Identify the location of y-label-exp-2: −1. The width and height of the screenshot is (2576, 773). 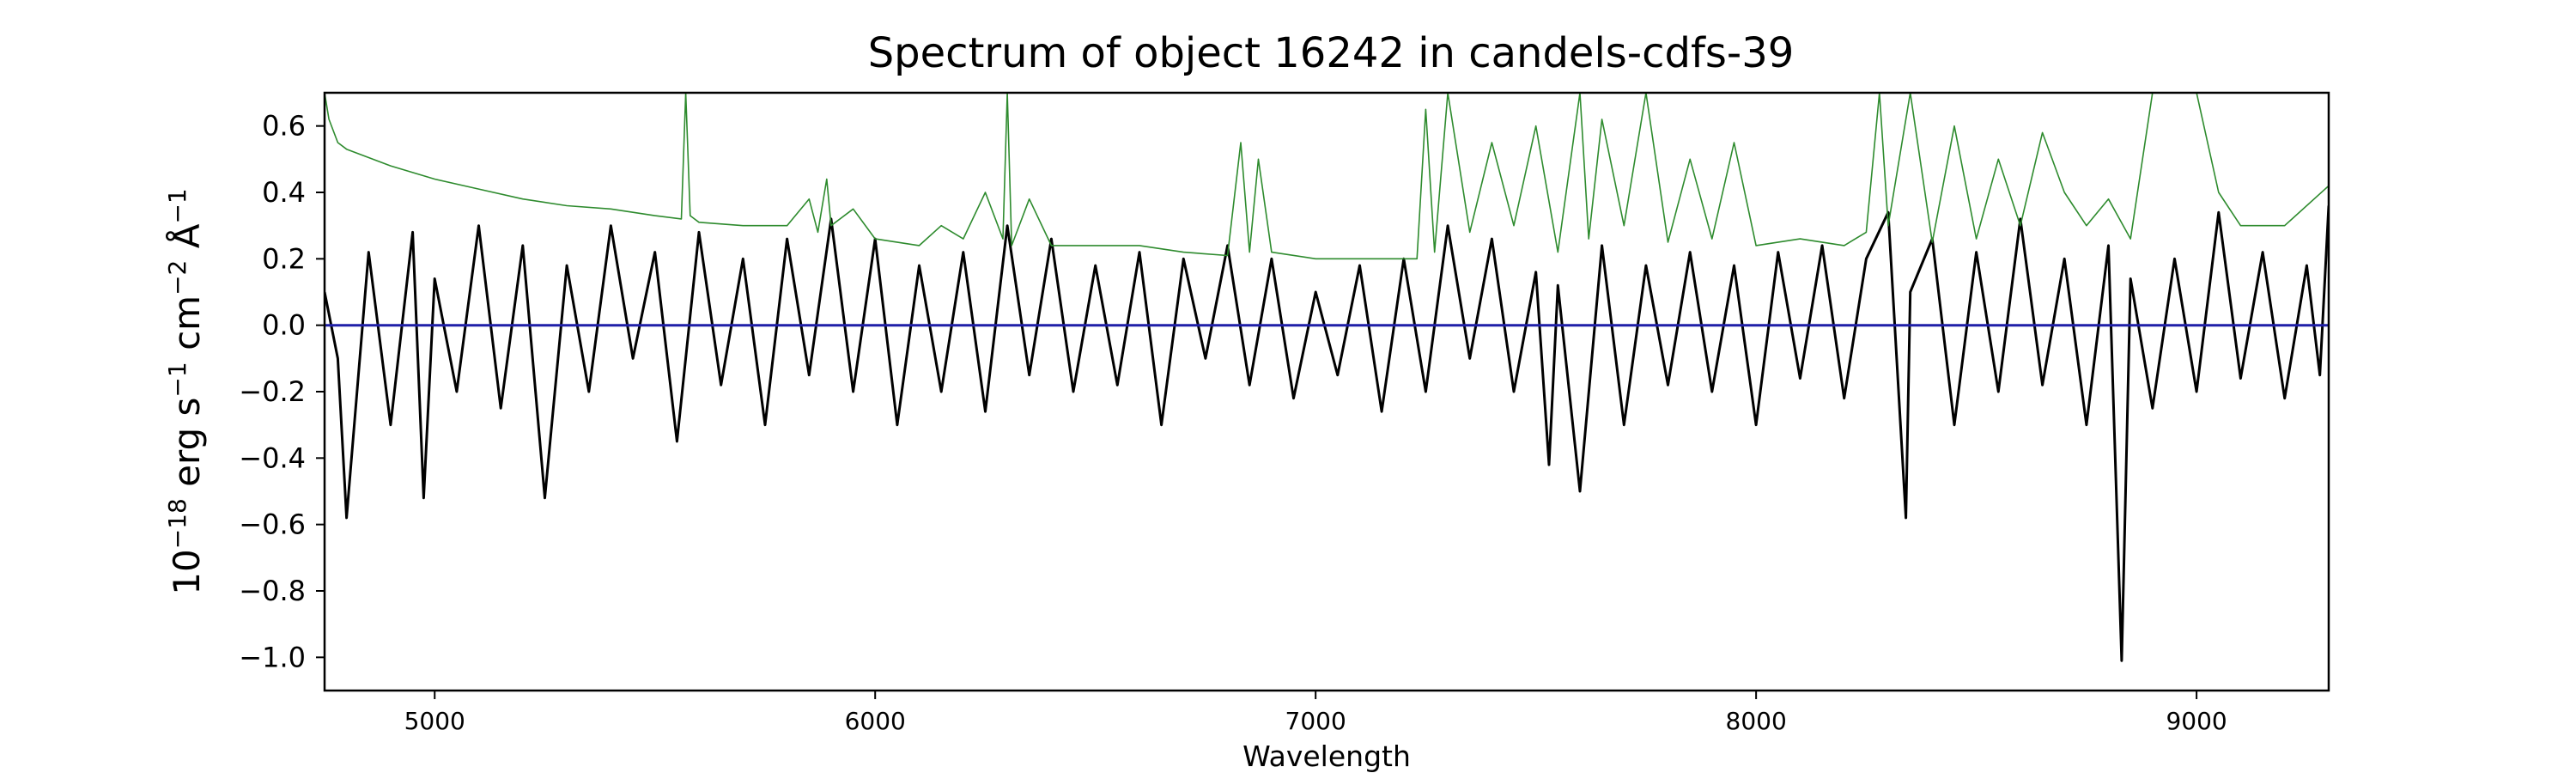
(177, 379).